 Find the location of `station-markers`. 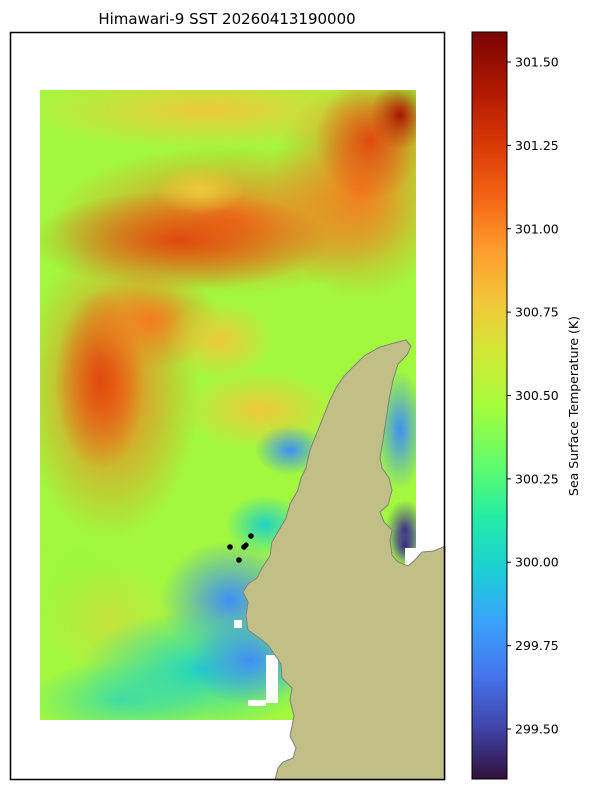

station-markers is located at coordinates (240, 548).